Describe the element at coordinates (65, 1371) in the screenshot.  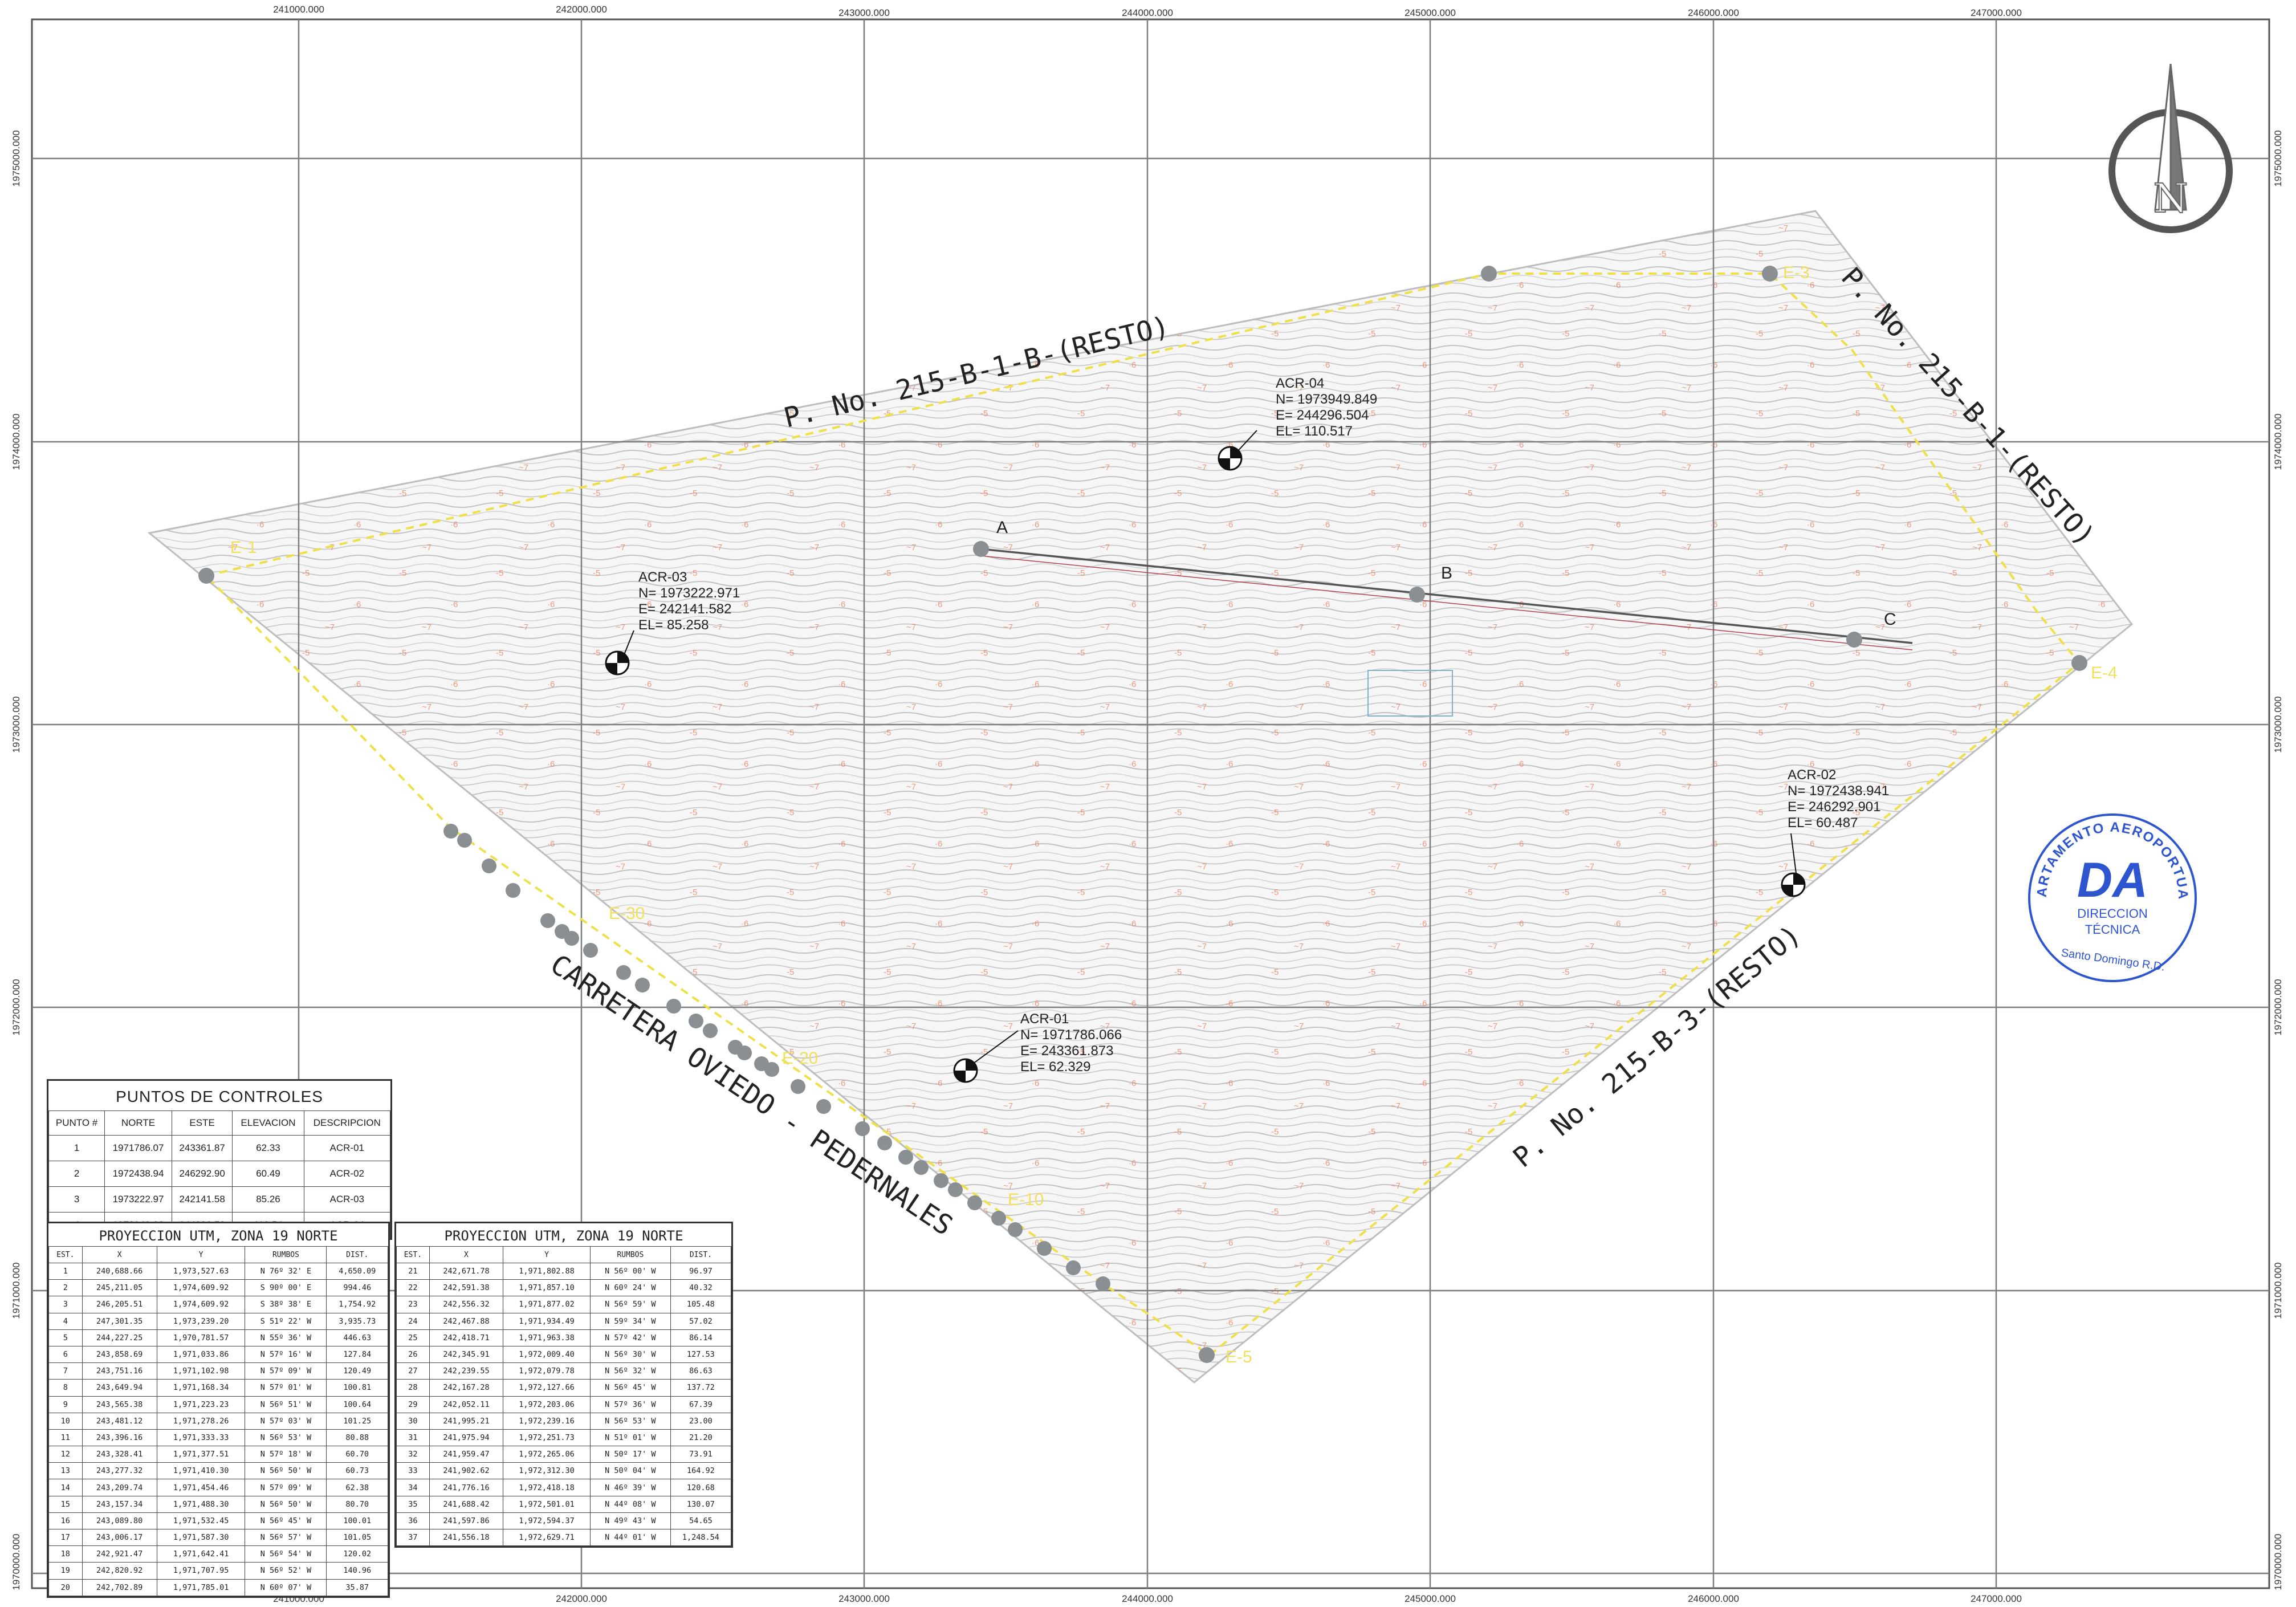
I see `table-cell: 7` at that location.